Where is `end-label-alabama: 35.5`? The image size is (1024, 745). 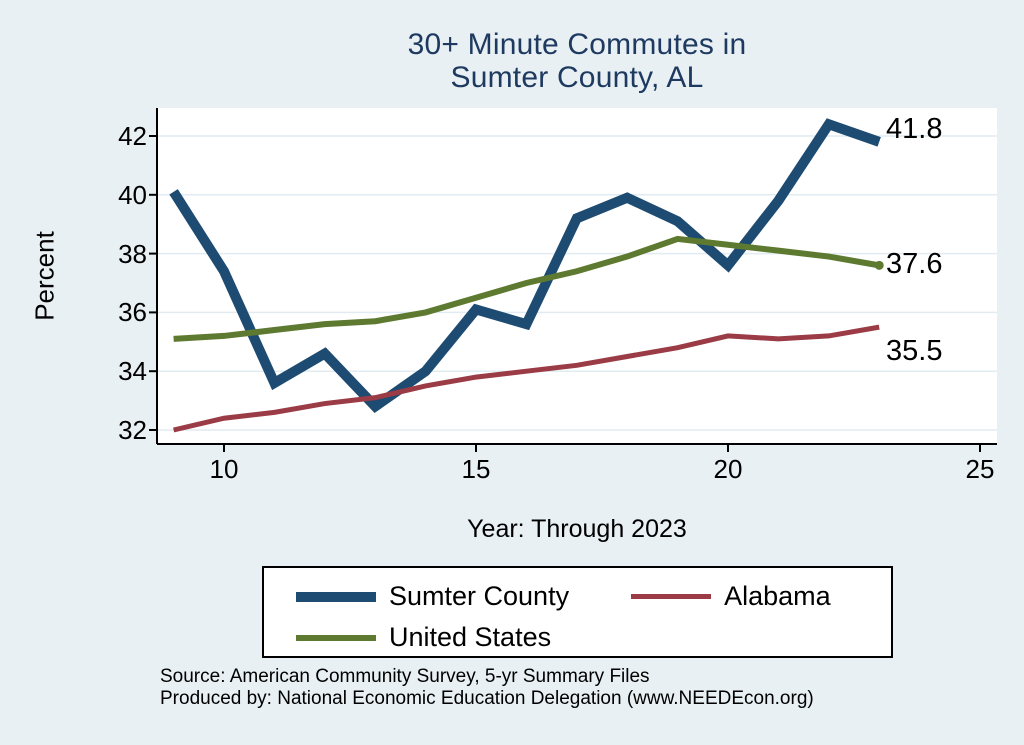
end-label-alabama: 35.5 is located at coordinates (914, 351).